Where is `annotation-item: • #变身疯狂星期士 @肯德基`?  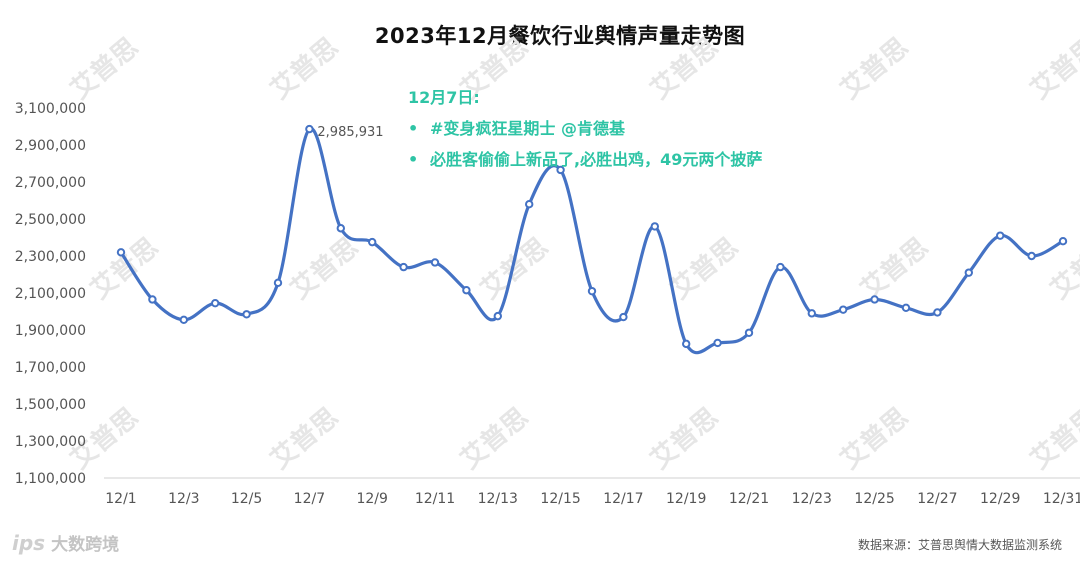
annotation-item: • #变身疯狂星期士 @肯德基 is located at coordinates (585, 128).